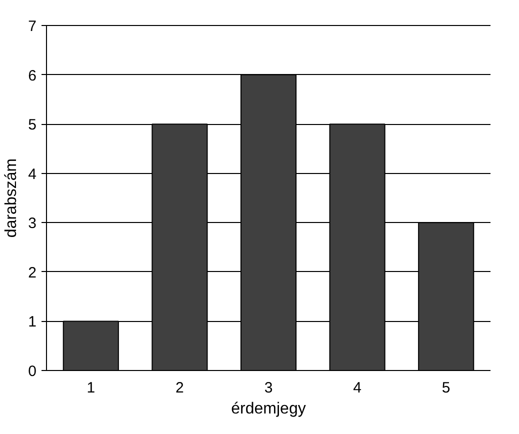  I want to click on y-tick-label: 5, so click(32, 125).